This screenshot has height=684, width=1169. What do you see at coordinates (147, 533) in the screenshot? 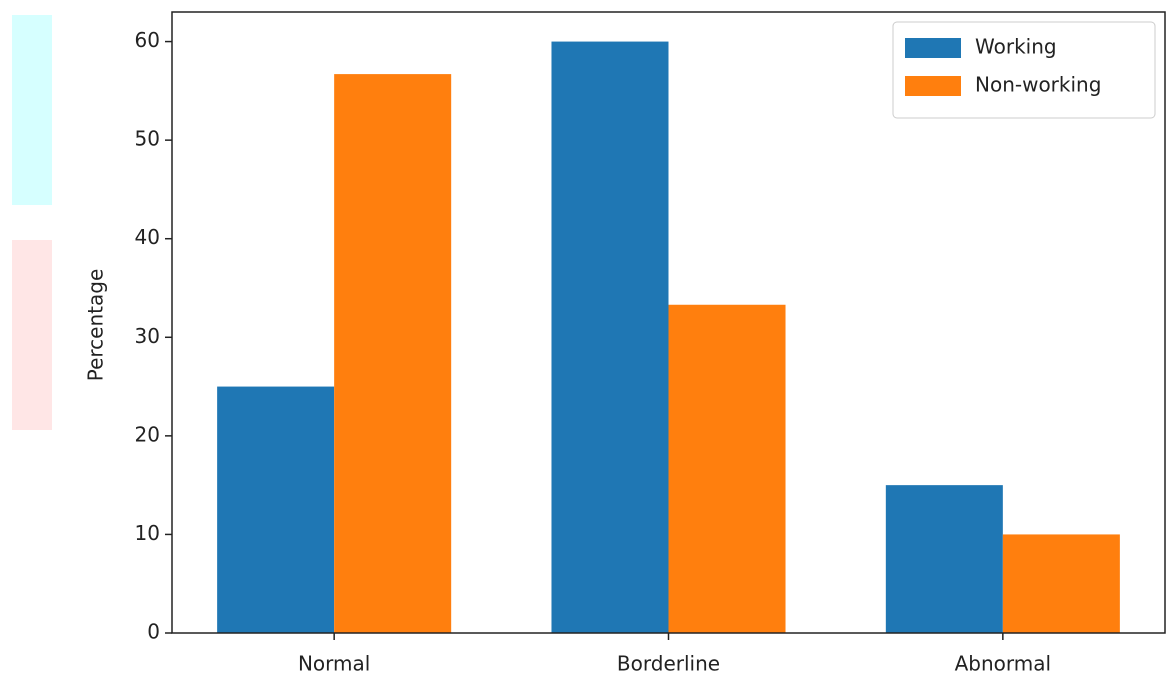
I see `y-tick-label: 10` at bounding box center [147, 533].